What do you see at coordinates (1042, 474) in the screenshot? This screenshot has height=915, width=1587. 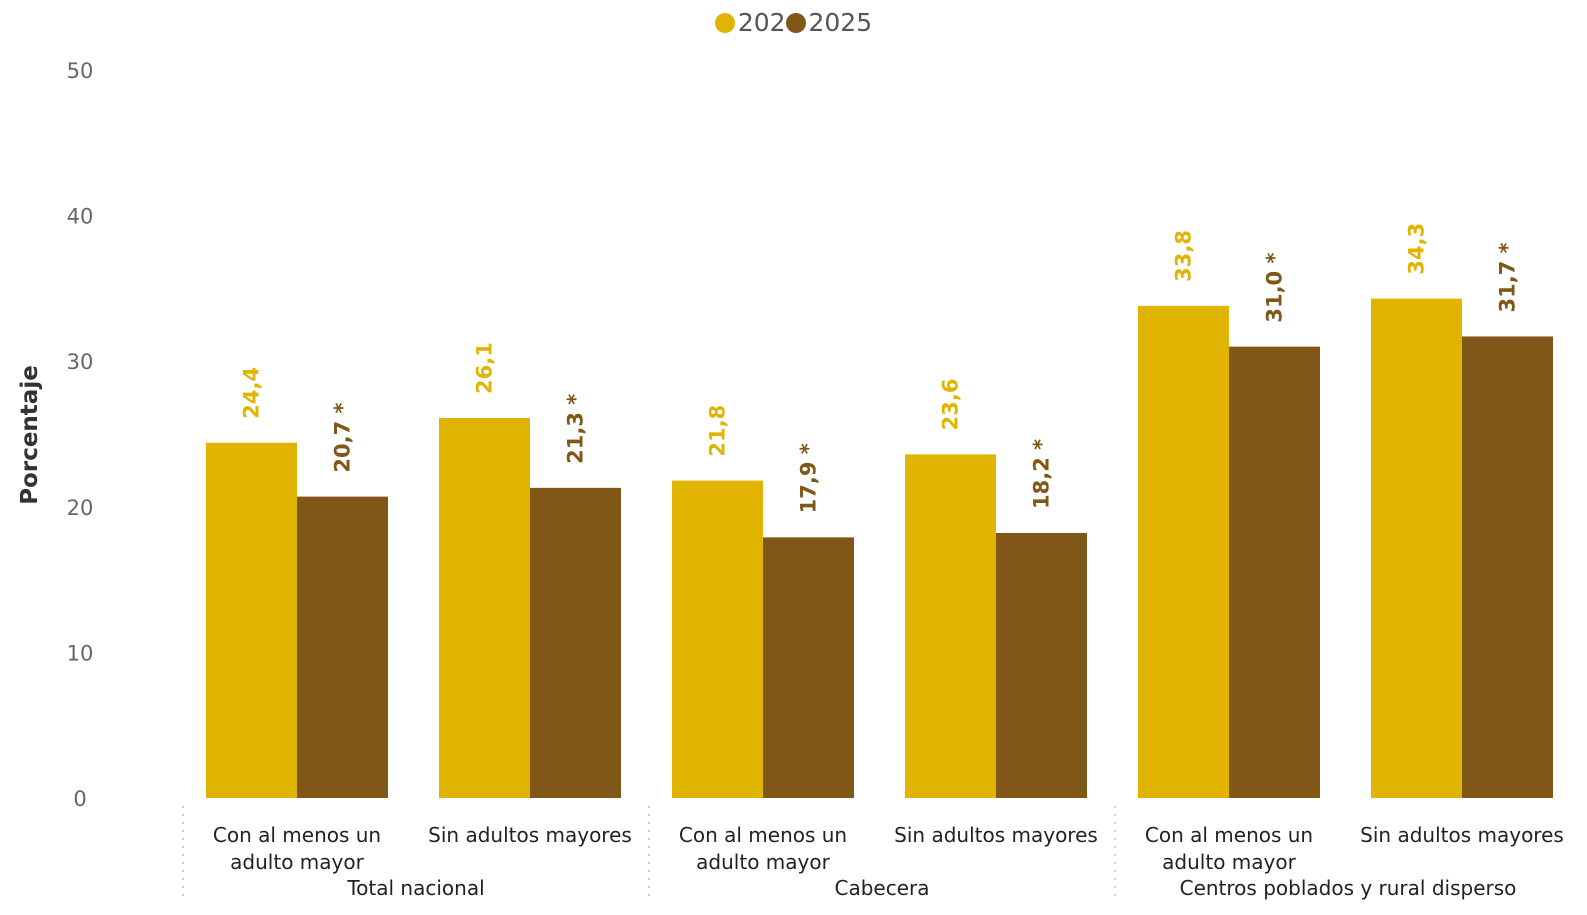 I see `data-label-2025: 18,2 *` at bounding box center [1042, 474].